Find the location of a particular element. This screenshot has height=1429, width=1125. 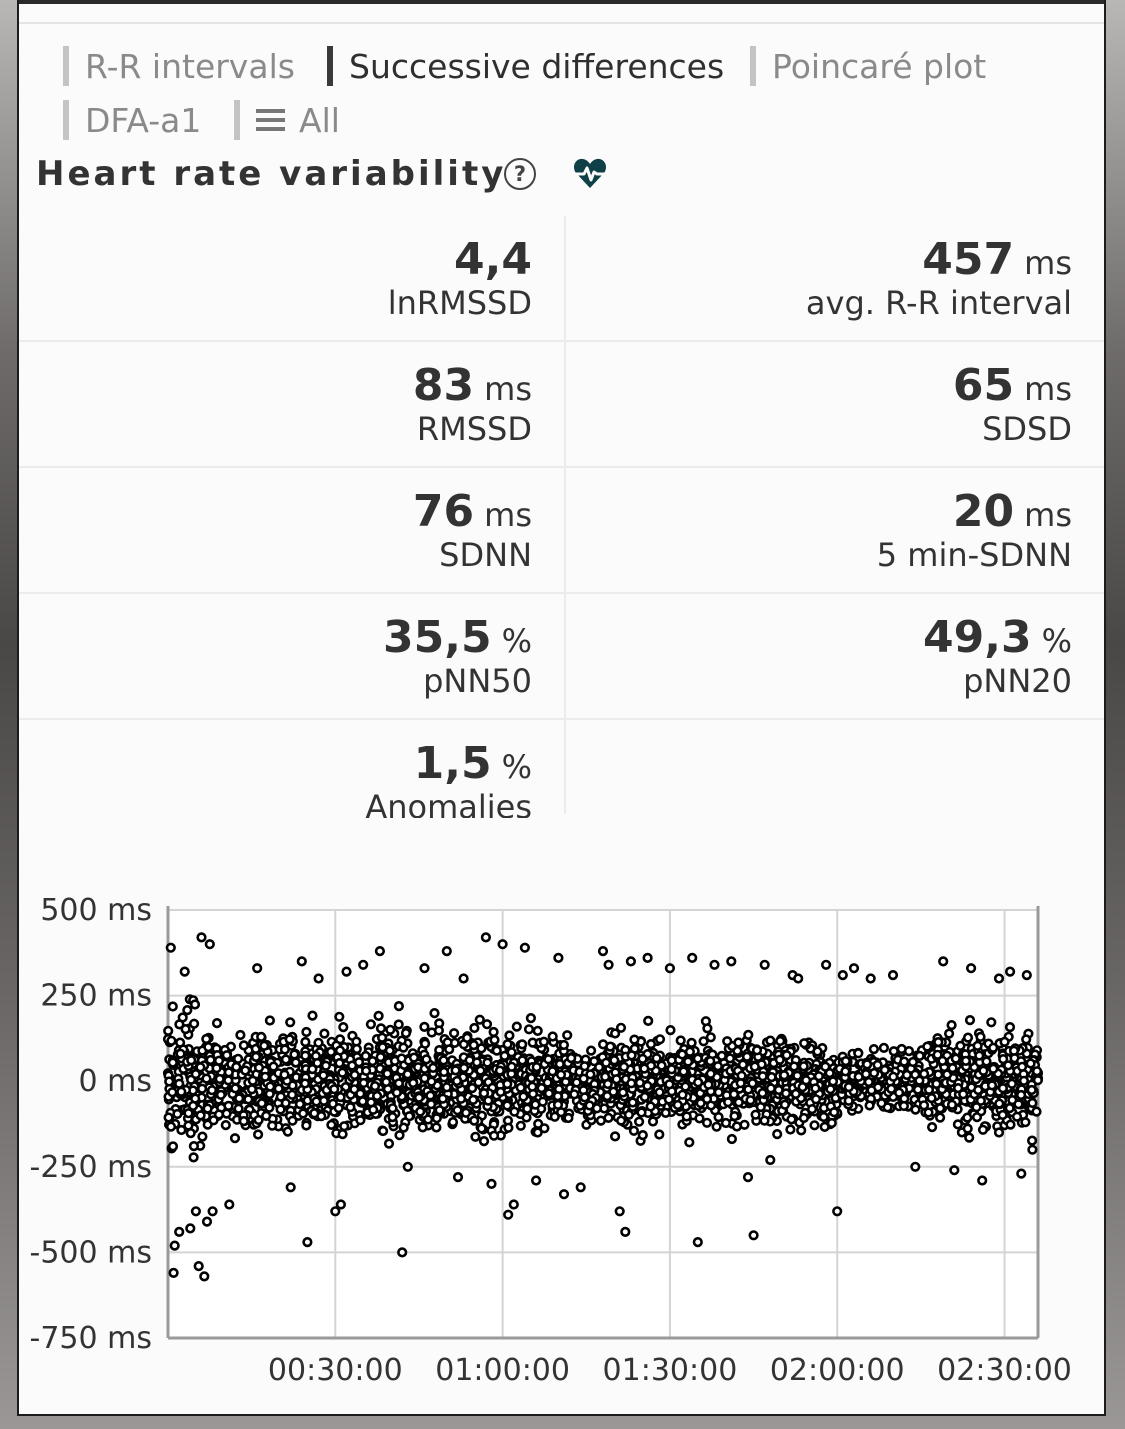

question-circle-icon: ? is located at coordinates (520, 174).